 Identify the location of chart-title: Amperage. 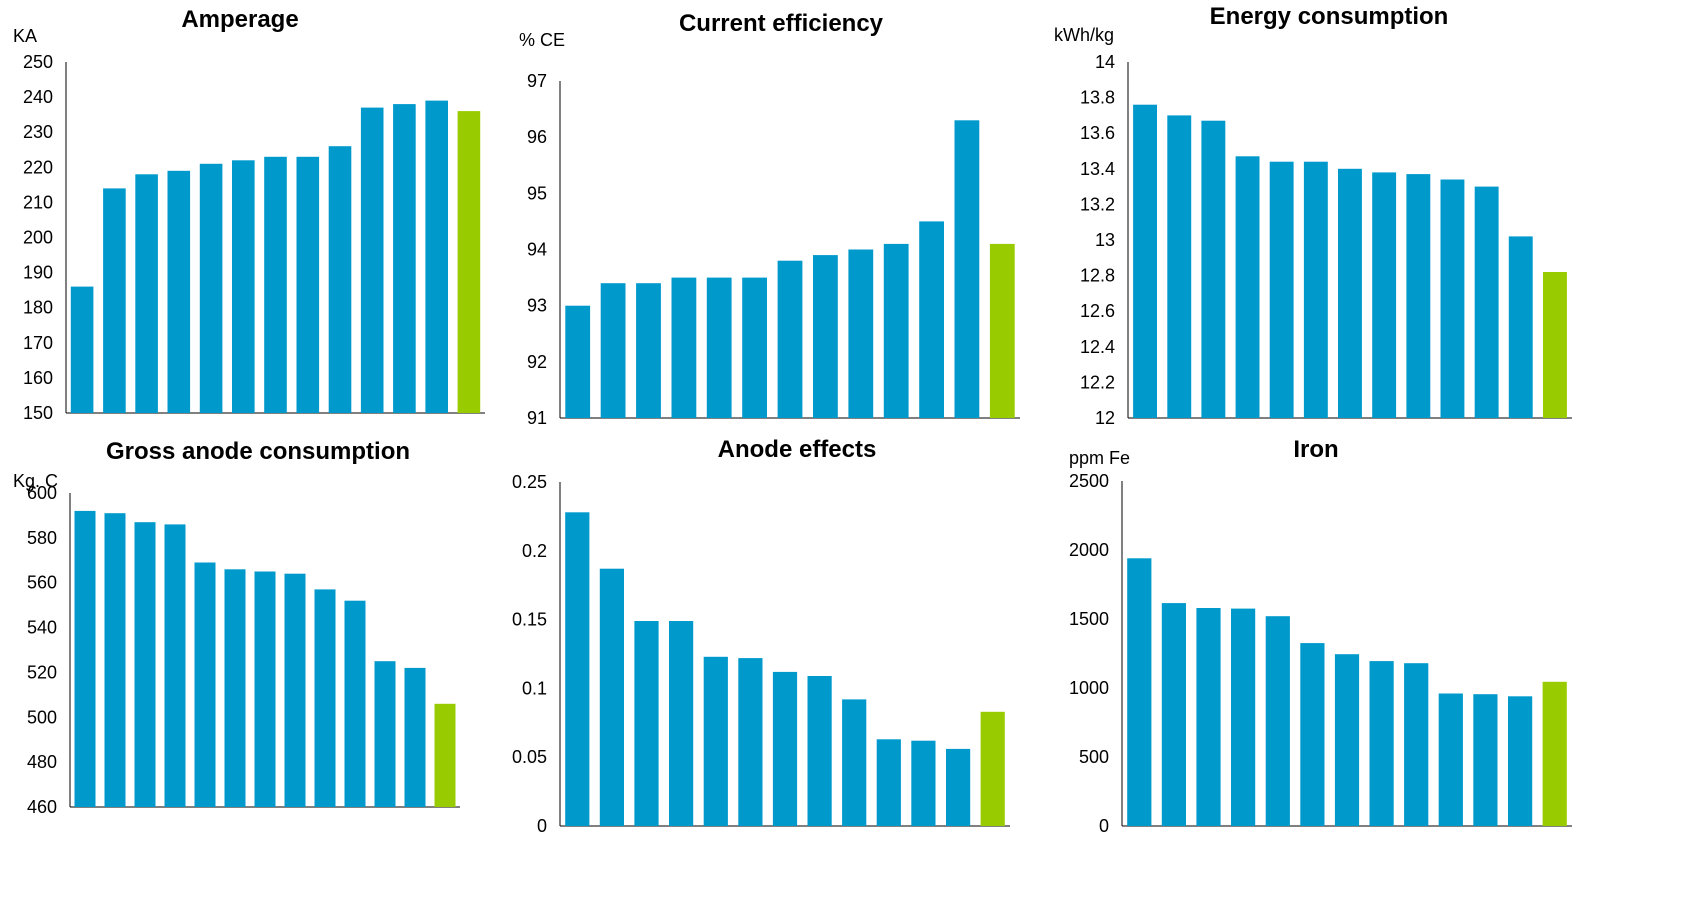
(239, 19).